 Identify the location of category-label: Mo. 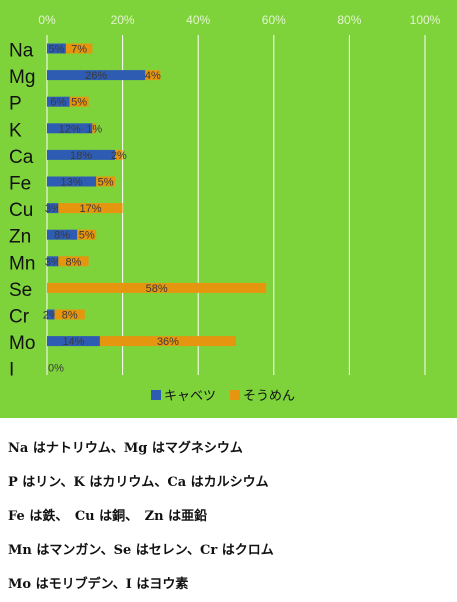
(22, 343).